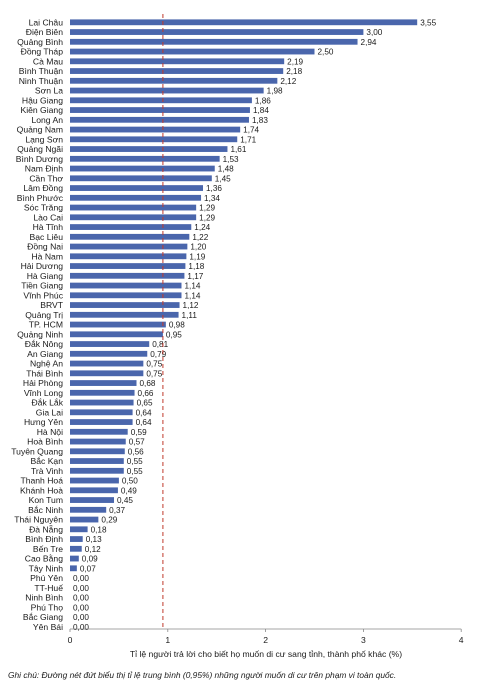 Image resolution: width=480 pixels, height=690 pixels. What do you see at coordinates (369, 42) in the screenshot?
I see `value-label: 2,94` at bounding box center [369, 42].